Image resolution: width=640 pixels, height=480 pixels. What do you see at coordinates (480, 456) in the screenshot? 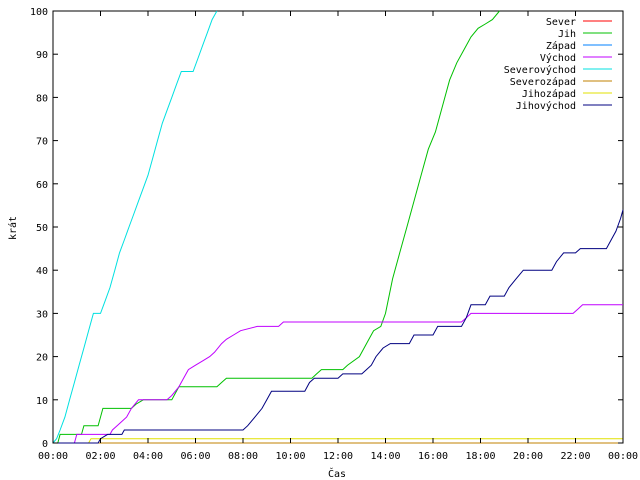
I see `x-tick-label: 18:00` at bounding box center [480, 456].